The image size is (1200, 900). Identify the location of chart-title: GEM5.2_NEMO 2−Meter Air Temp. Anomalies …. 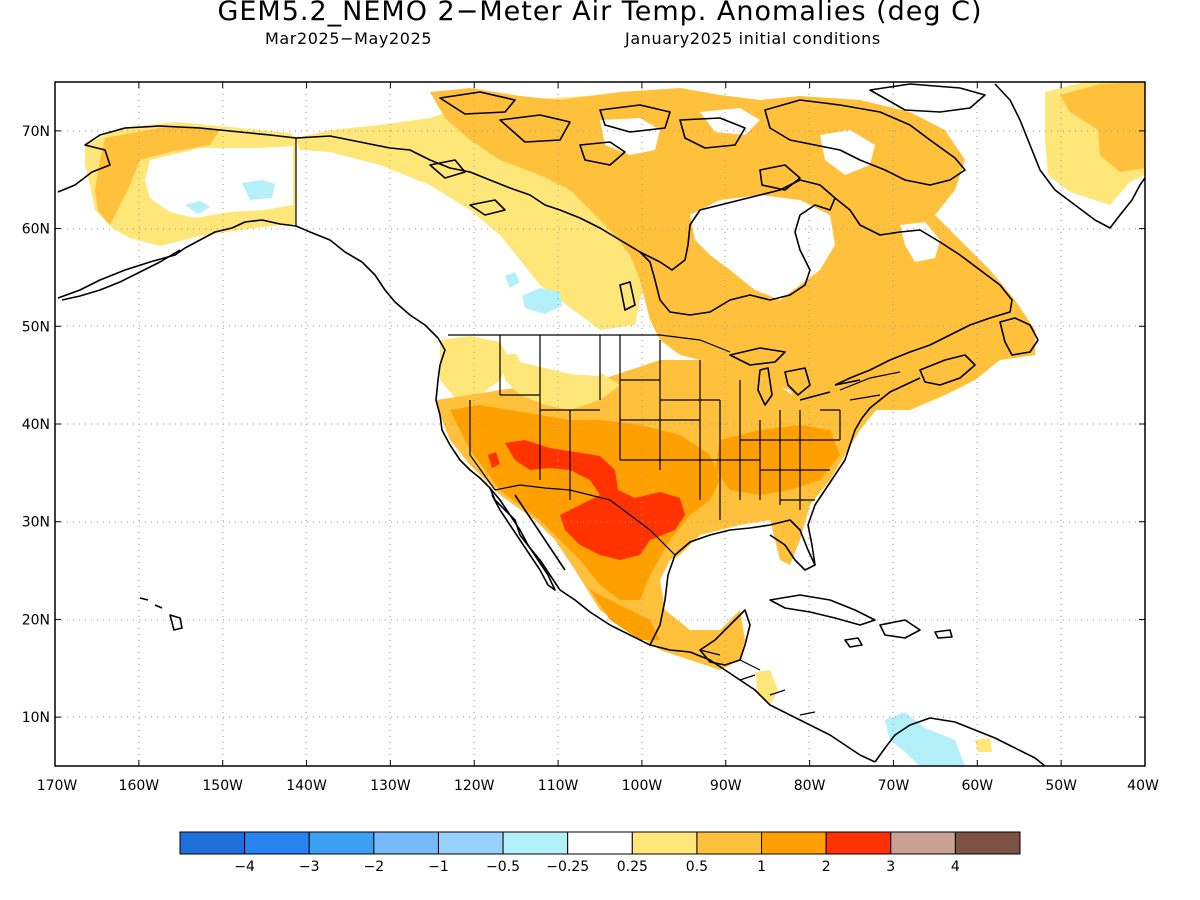
(600, 13).